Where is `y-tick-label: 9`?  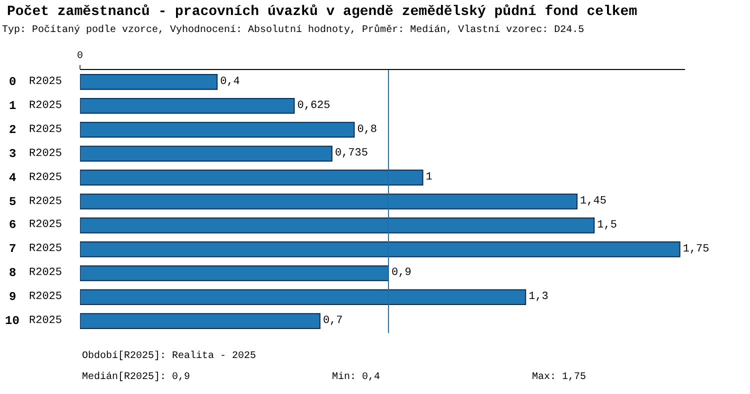 y-tick-label: 9 is located at coordinates (12, 297).